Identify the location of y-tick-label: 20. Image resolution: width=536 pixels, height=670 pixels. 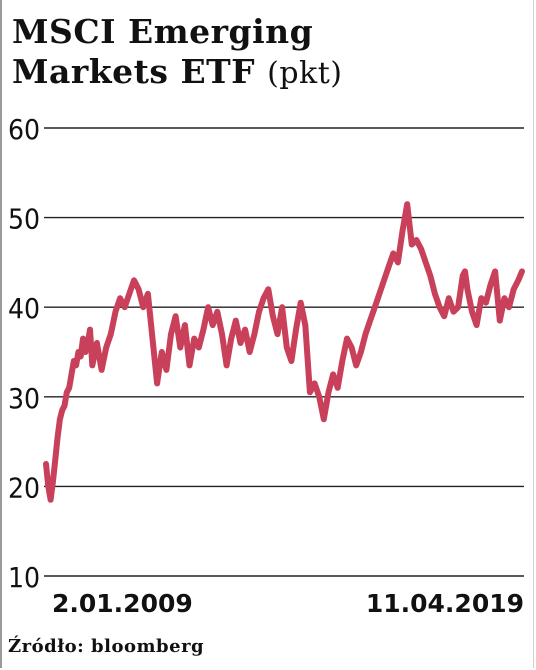
(24, 487).